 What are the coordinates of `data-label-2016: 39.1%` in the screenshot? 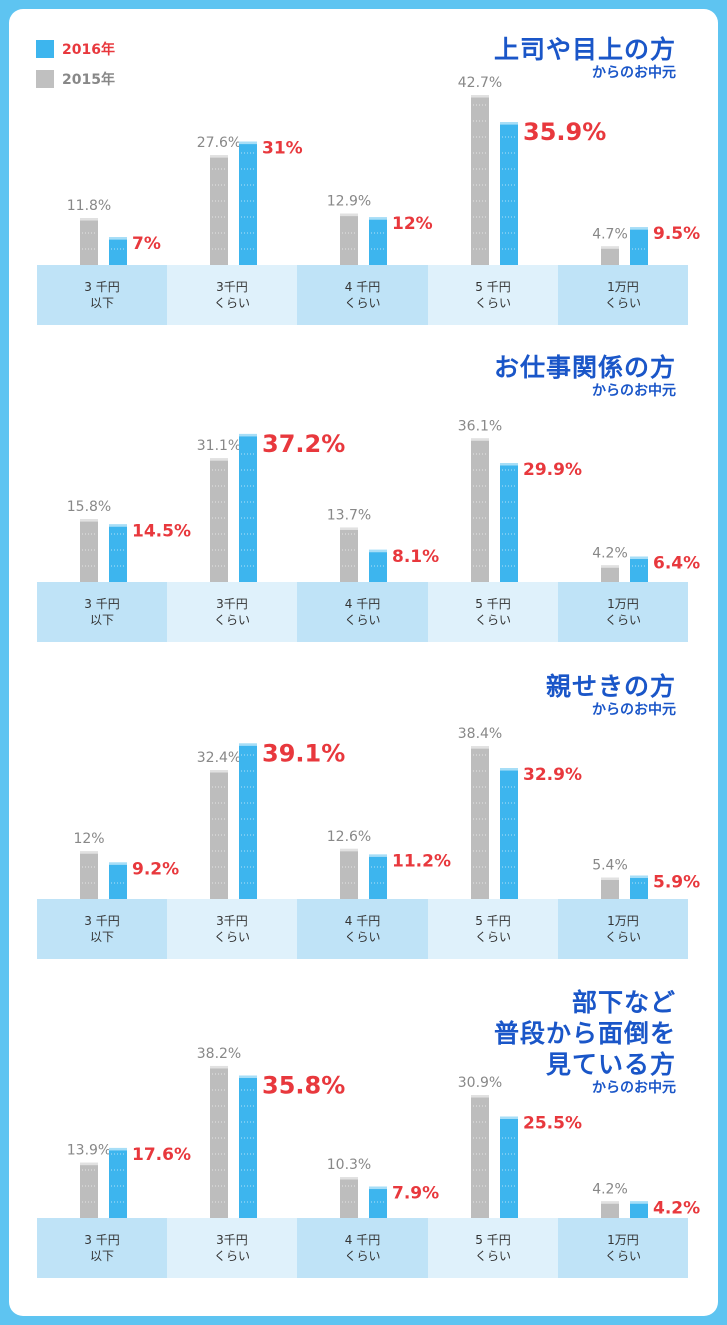 It's located at (303, 753).